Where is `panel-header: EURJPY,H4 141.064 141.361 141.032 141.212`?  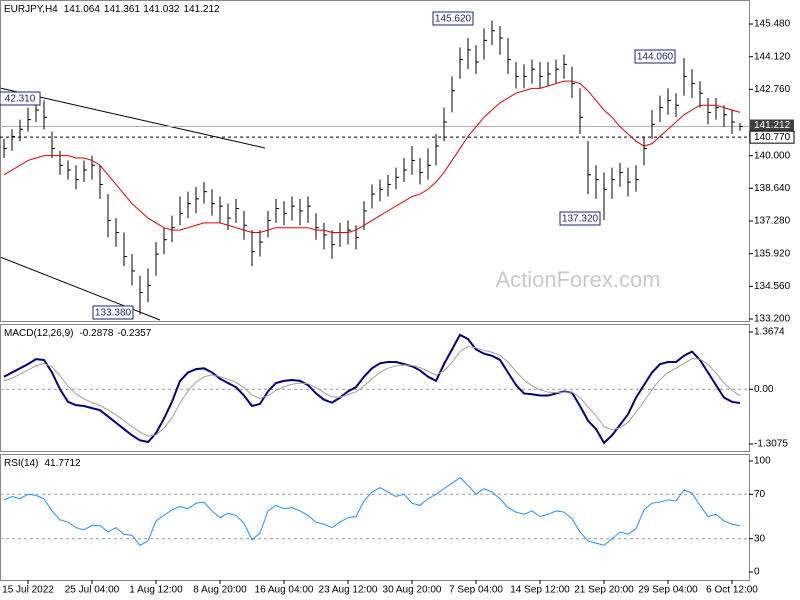
panel-header: EURJPY,H4 141.064 141.361 141.032 141.212 is located at coordinates (112, 9).